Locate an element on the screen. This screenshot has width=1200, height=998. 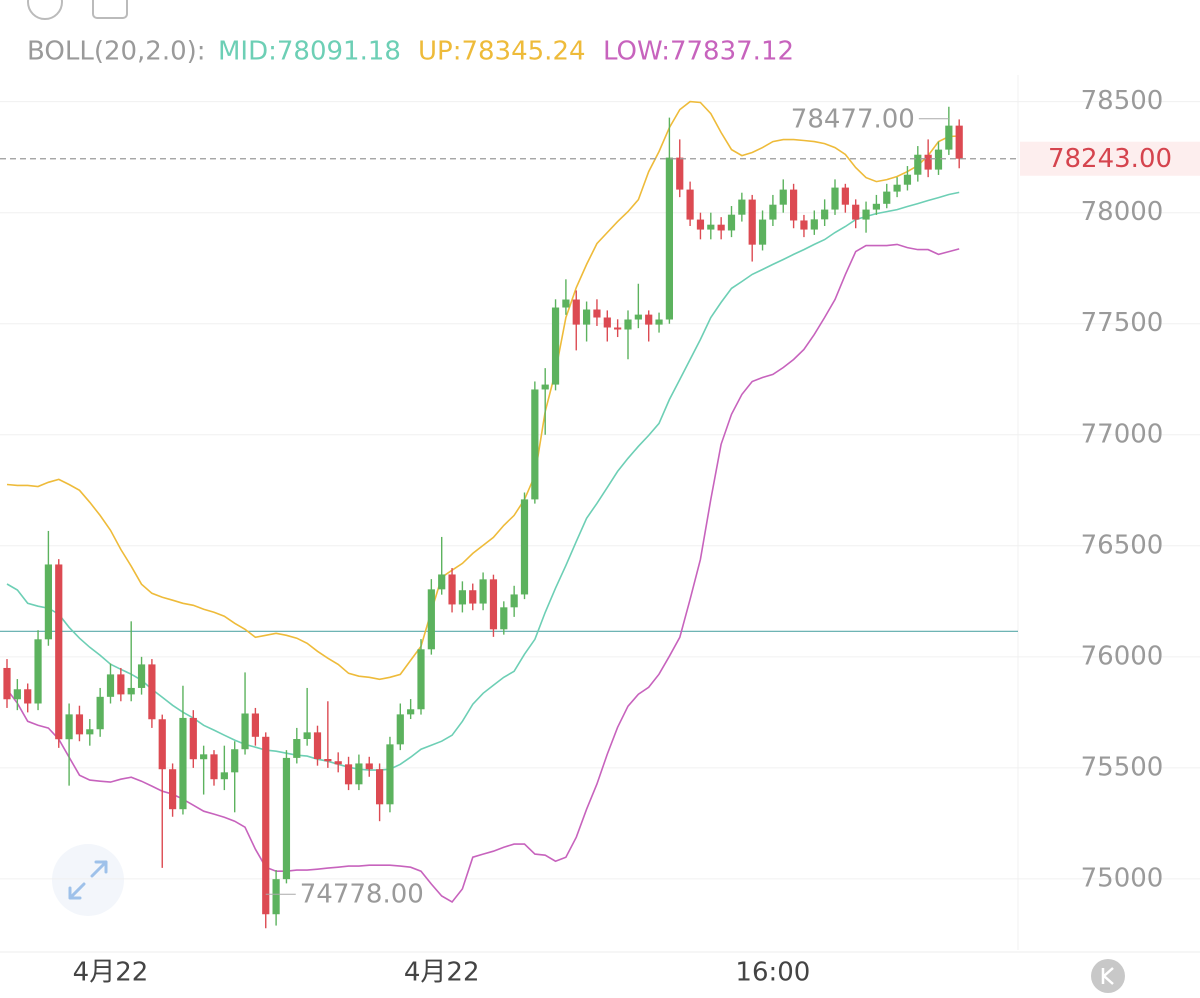
k-circle is located at coordinates (1108, 976).